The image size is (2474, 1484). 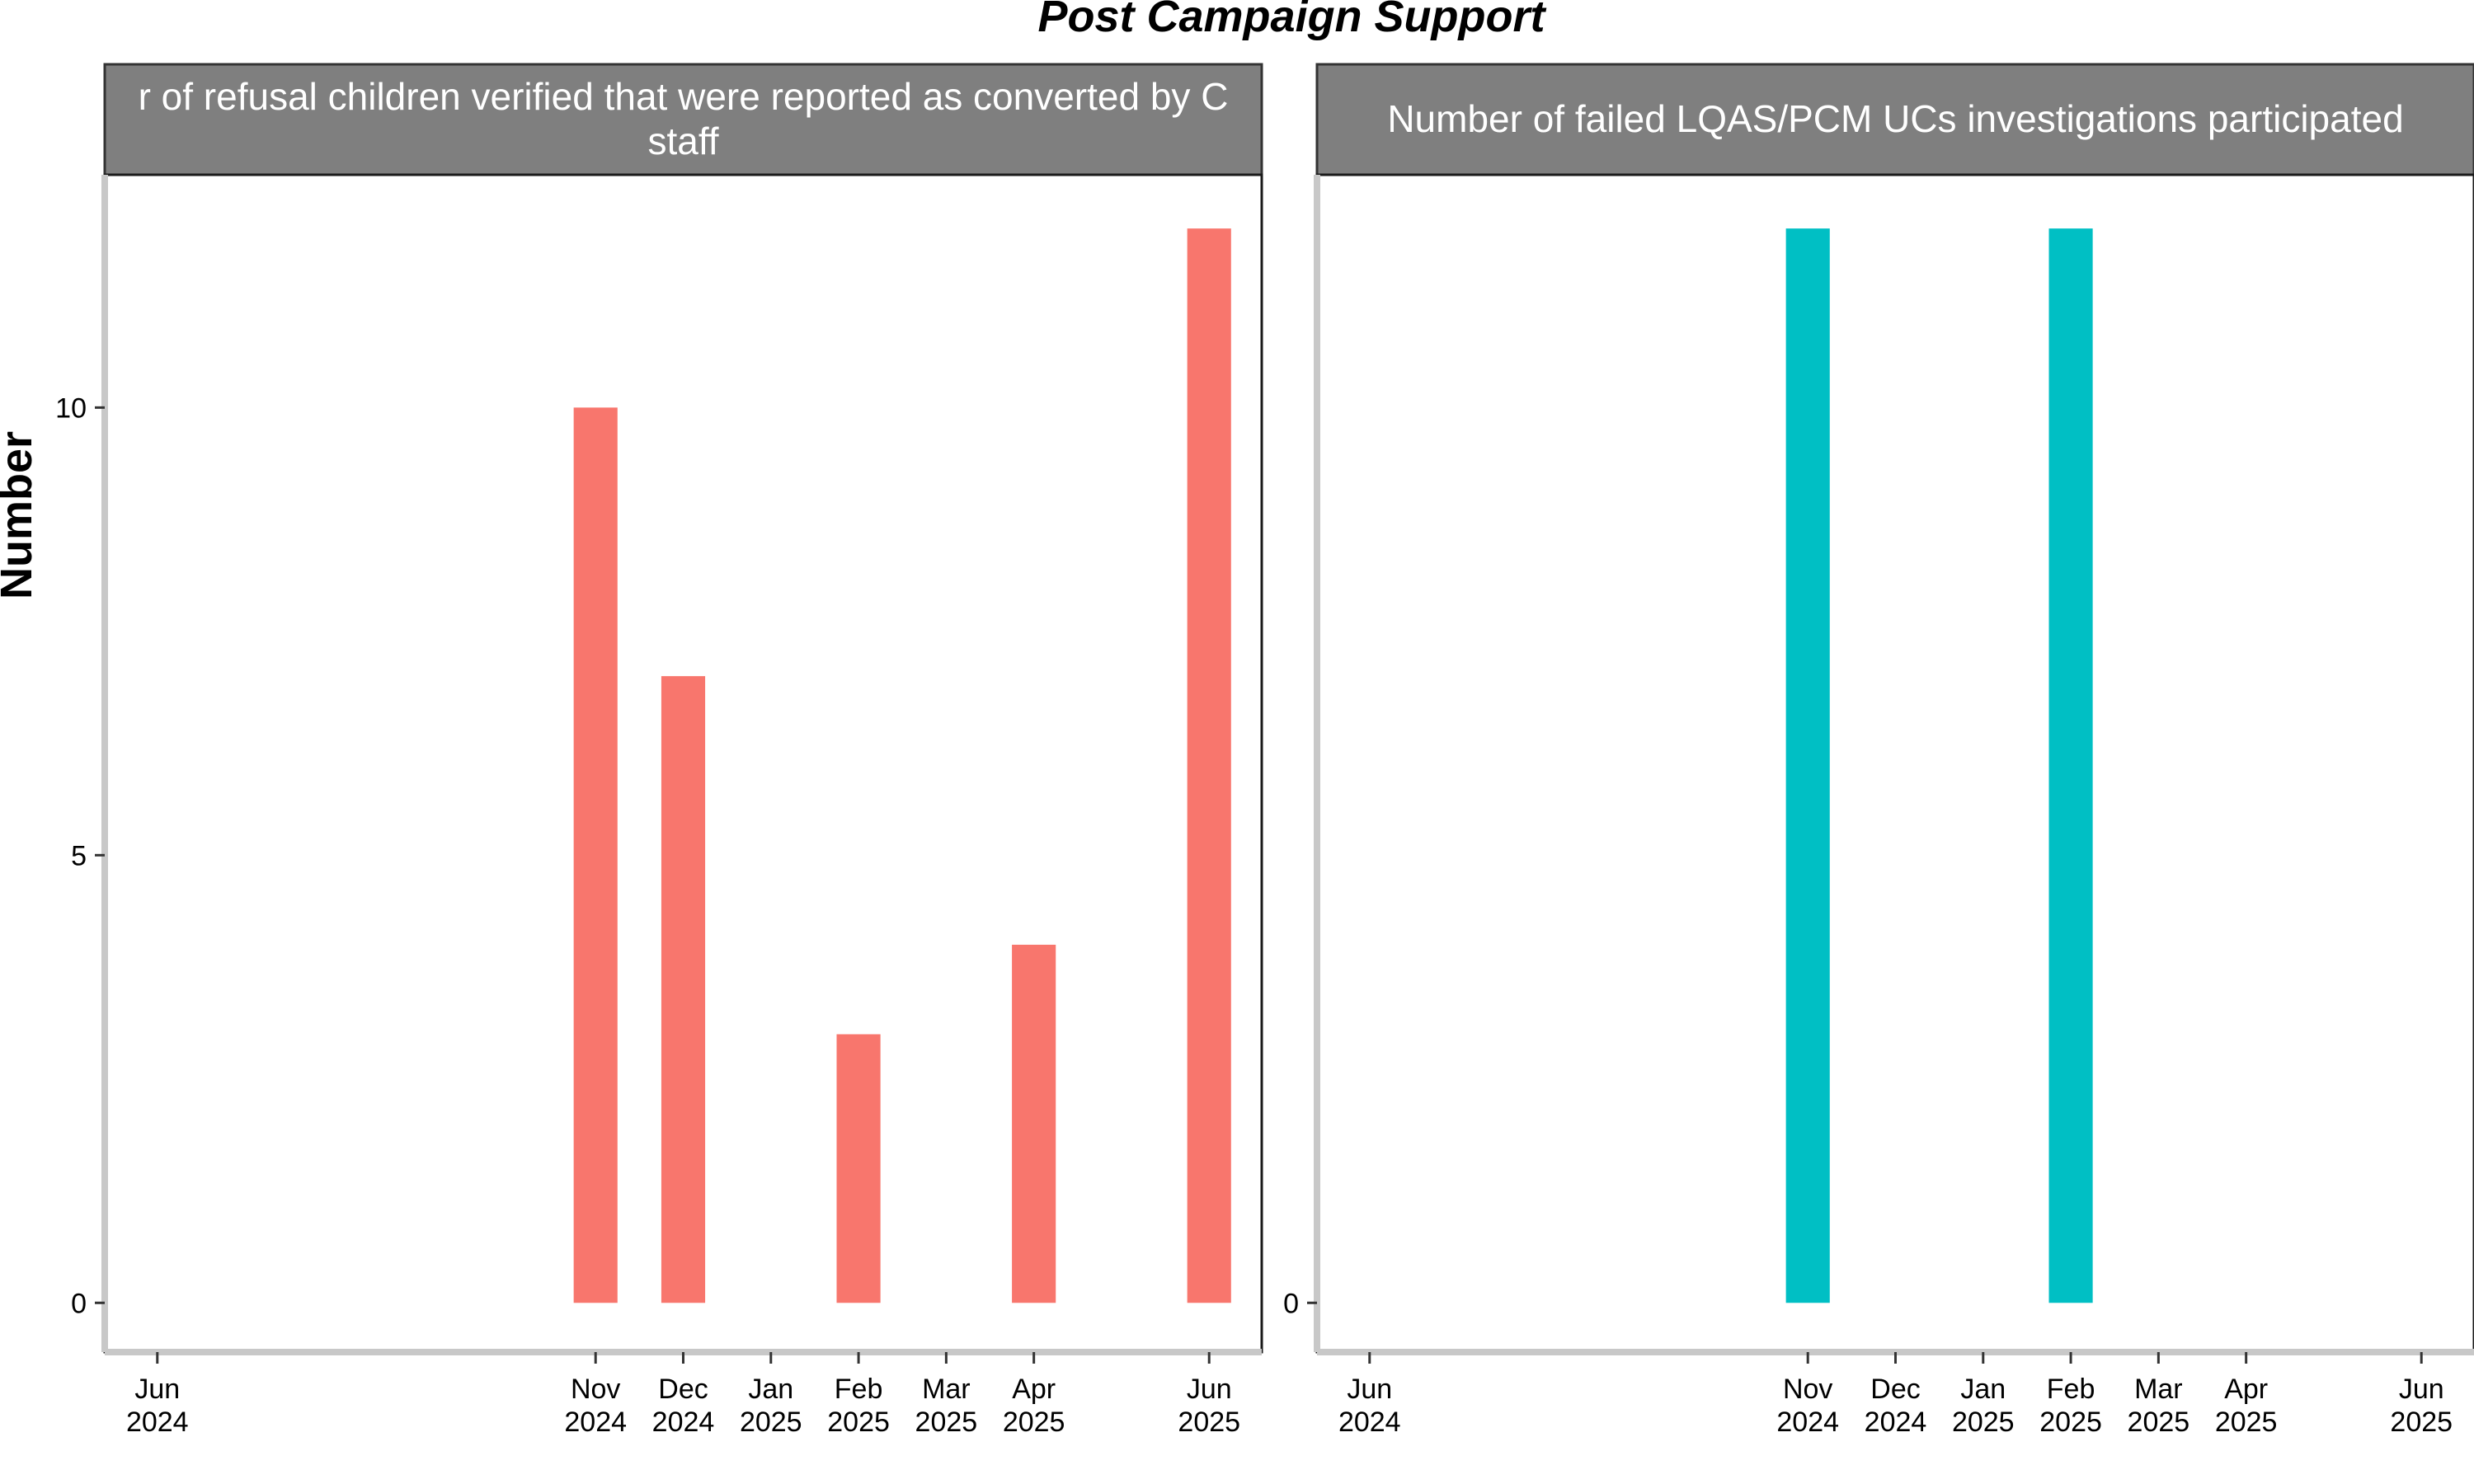 I want to click on panel-2-x-tick-year-2025-04: 2025, so click(x=2246, y=1422).